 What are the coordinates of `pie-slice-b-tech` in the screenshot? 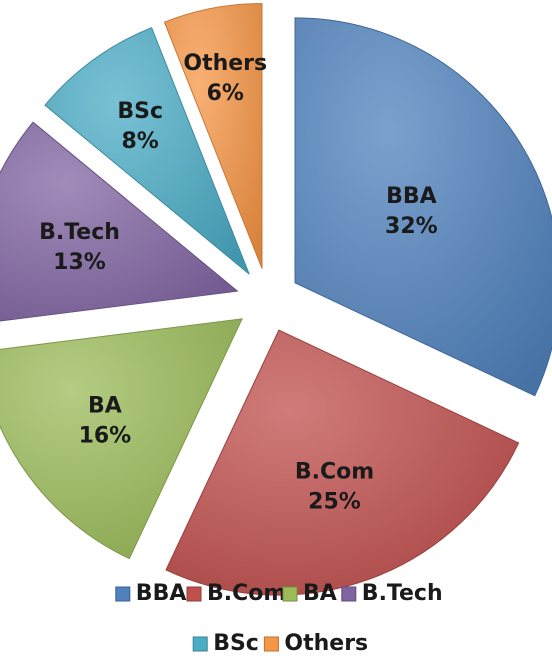 It's located at (119, 221).